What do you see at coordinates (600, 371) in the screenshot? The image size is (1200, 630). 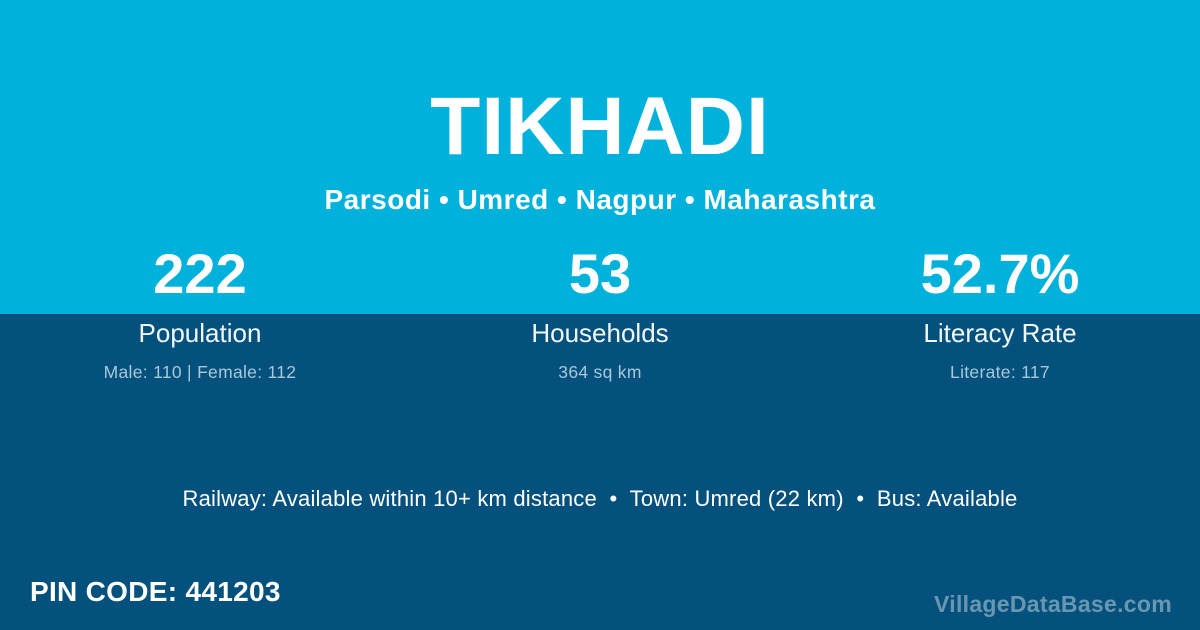 I see `households-detail: 364 sq km` at bounding box center [600, 371].